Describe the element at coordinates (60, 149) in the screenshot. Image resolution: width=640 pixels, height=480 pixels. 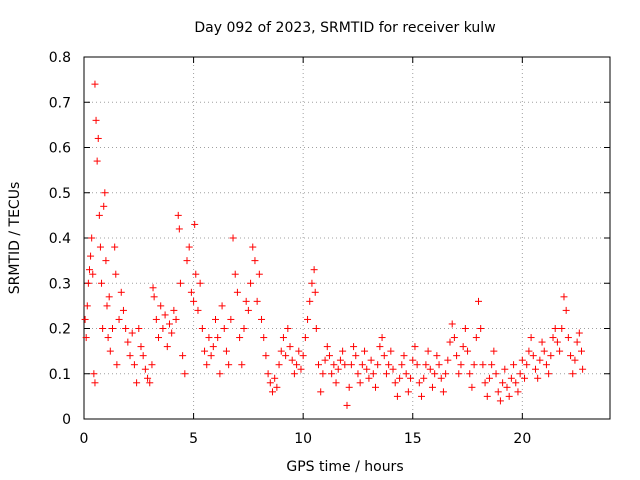
I see `y-tick-label: 0.6` at that location.